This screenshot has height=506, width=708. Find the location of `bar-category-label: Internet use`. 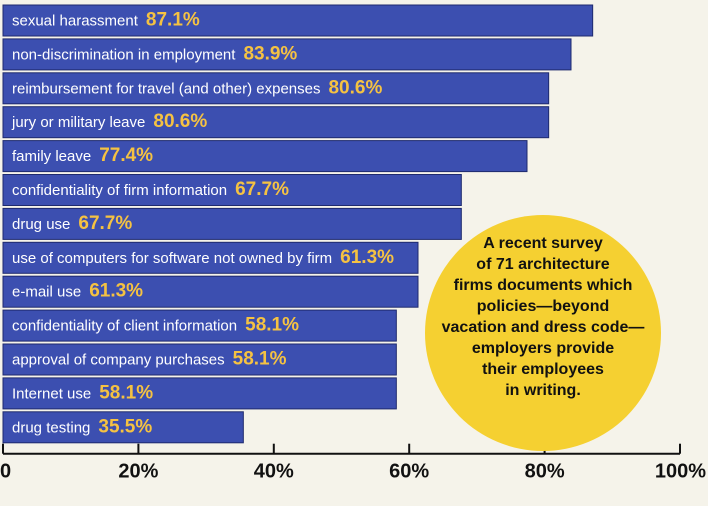

bar-category-label: Internet use is located at coordinates (51, 393).